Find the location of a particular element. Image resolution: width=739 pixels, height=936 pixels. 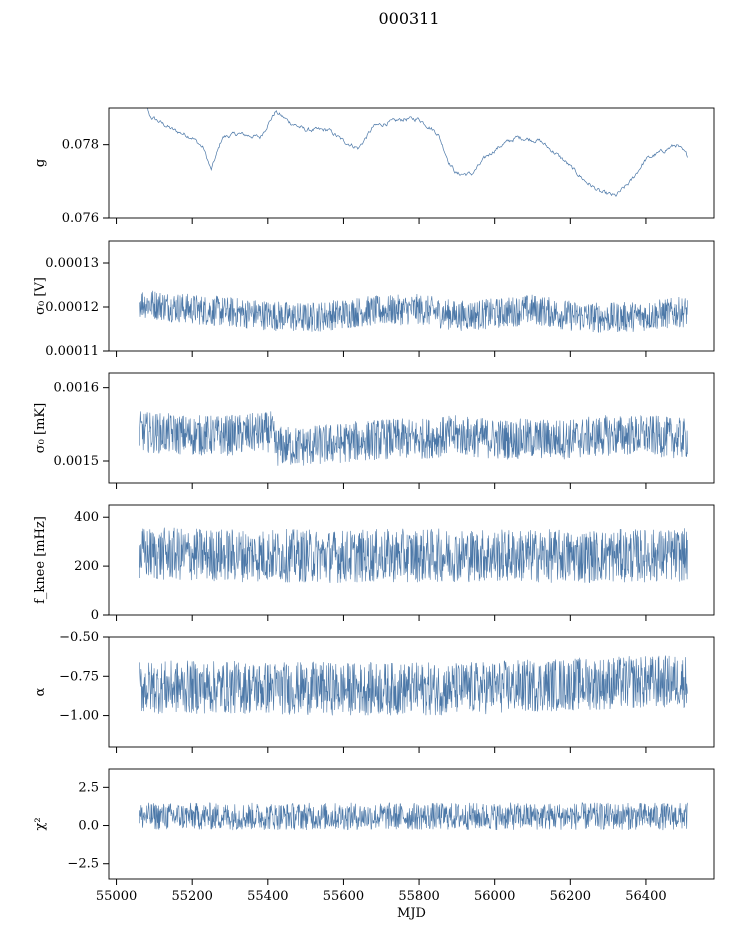

y-tick-label: 0 is located at coordinates (95, 615).